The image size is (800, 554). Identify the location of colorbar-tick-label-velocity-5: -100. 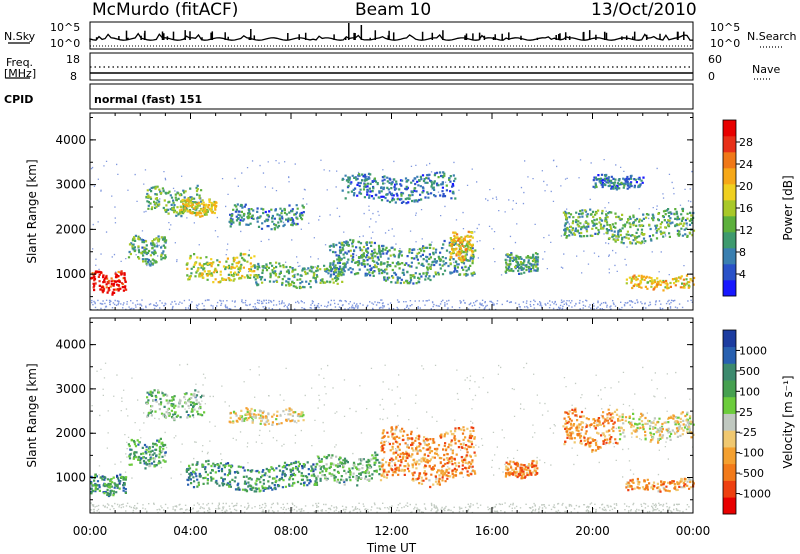
(751, 453).